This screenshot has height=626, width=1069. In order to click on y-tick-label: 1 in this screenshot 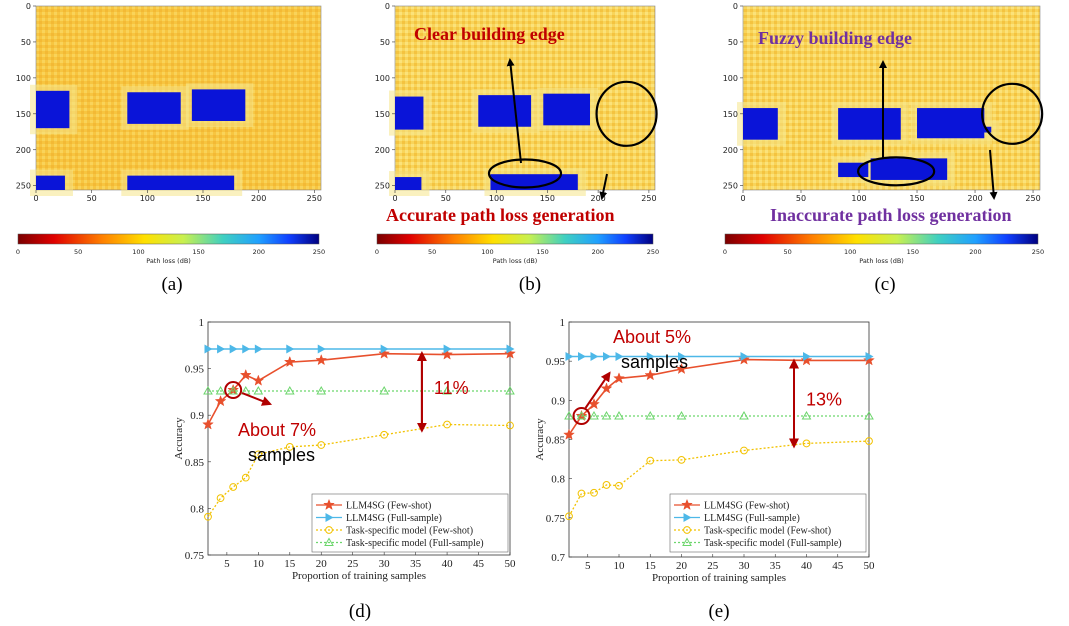, I will do `click(563, 323)`.